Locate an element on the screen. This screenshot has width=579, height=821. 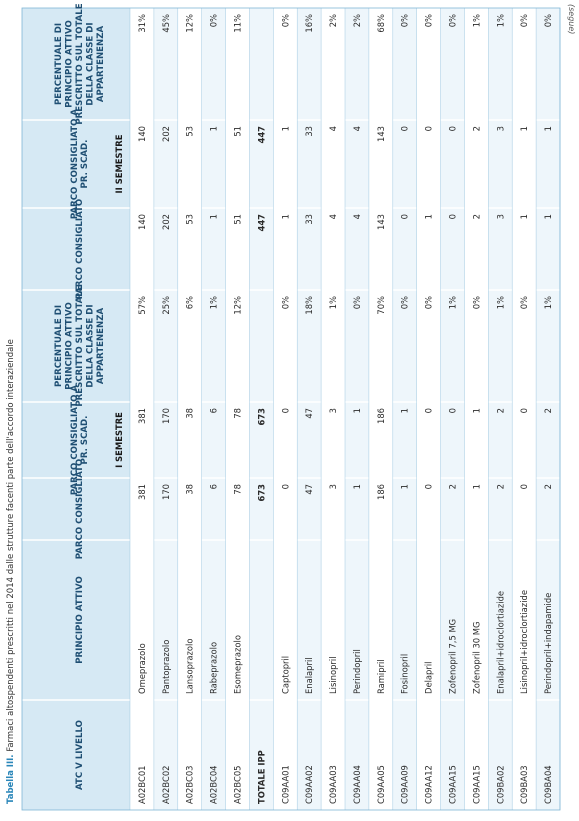
cell-atc: TOTALE IPP is located at coordinates (261, 777).